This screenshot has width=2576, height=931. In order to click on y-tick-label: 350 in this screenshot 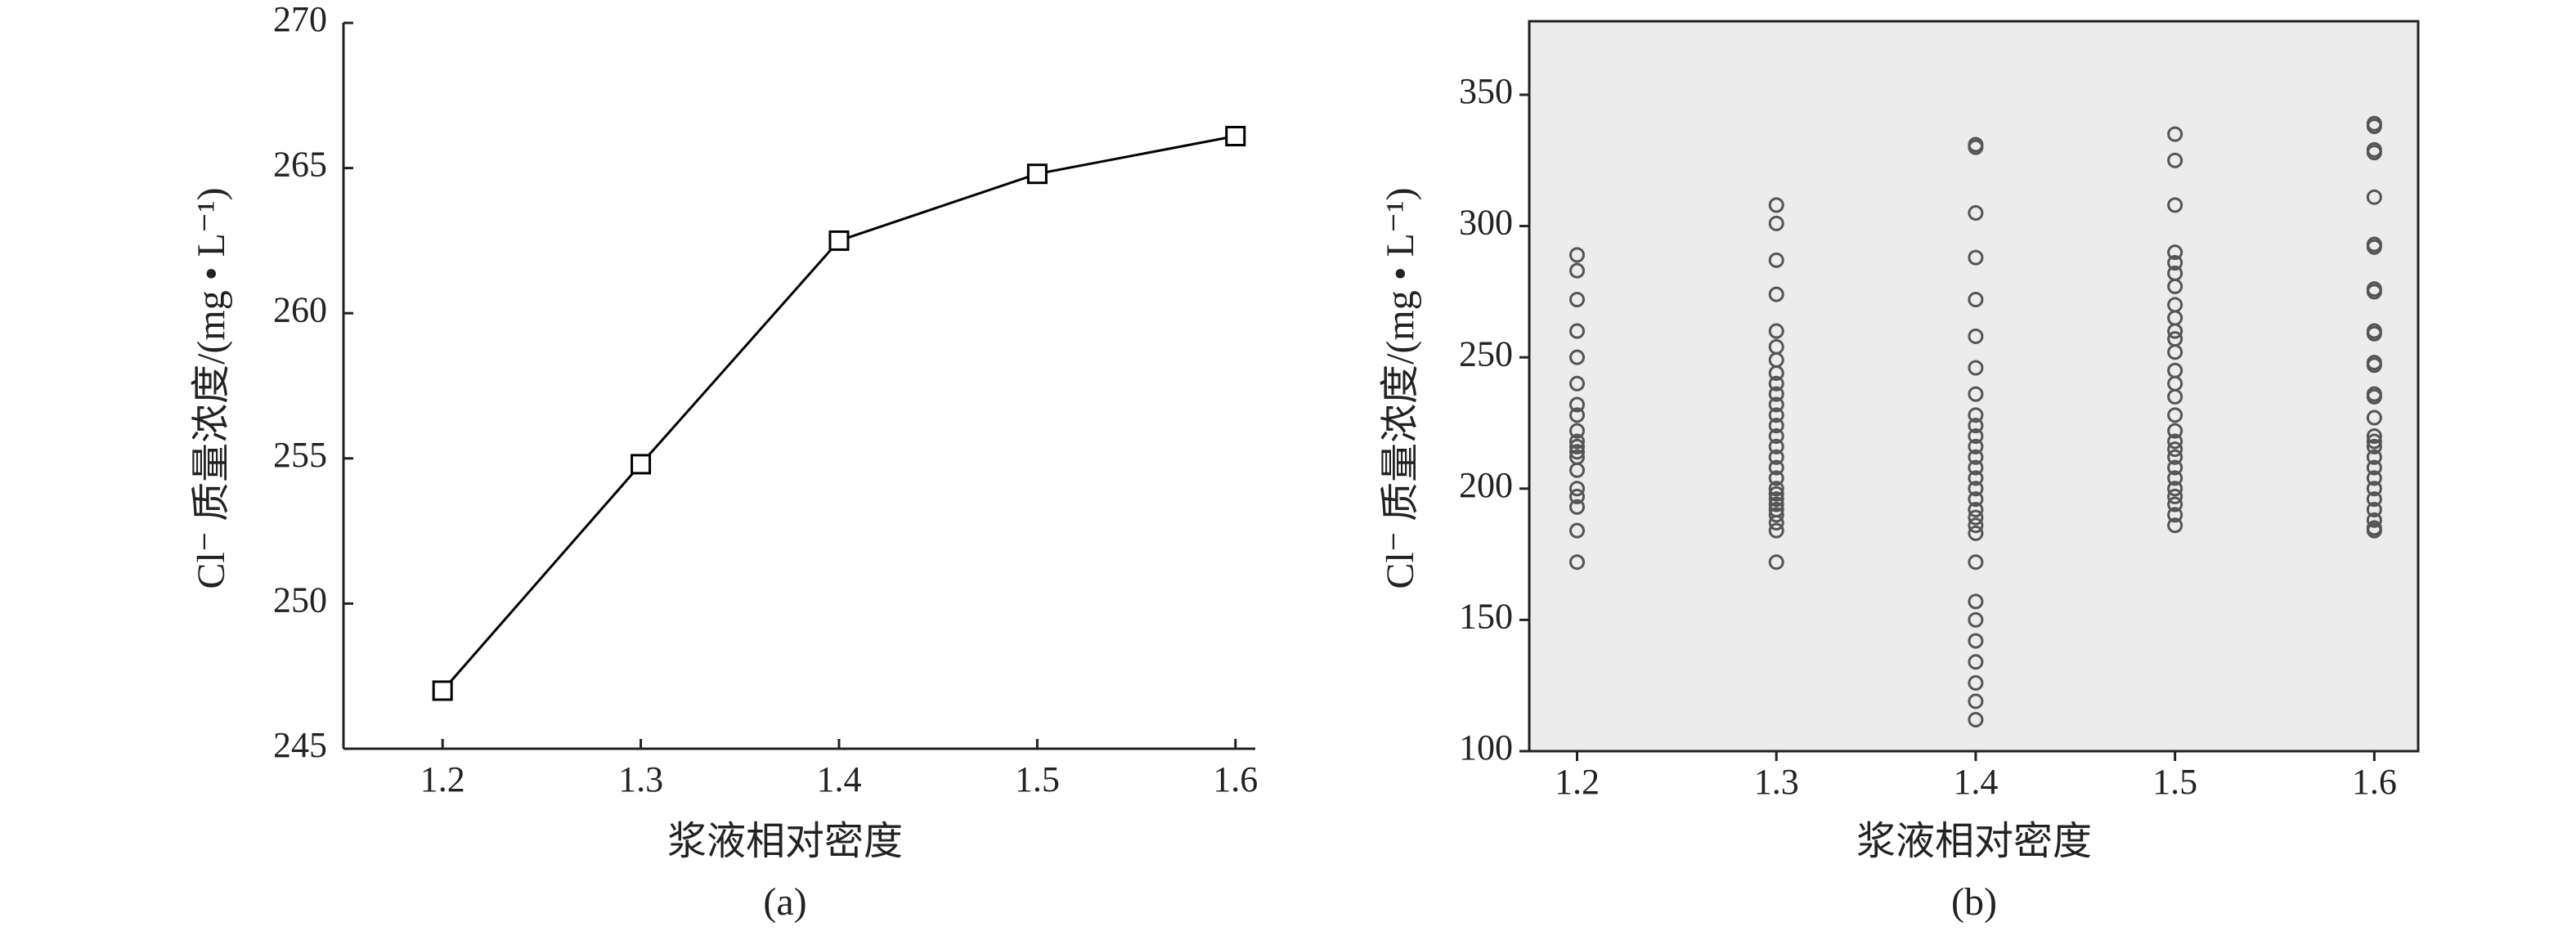, I will do `click(1486, 91)`.